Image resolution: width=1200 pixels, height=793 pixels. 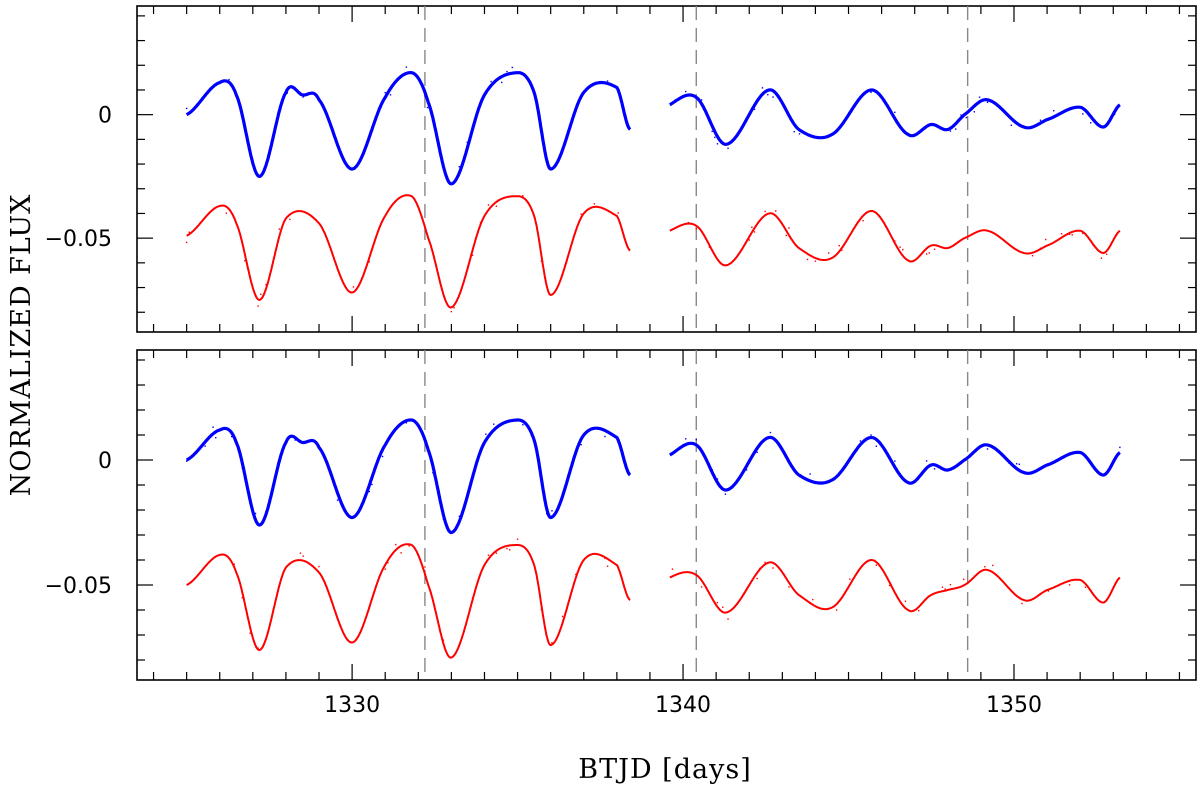 I want to click on x-axis-title: BTJD [days], so click(x=664, y=769).